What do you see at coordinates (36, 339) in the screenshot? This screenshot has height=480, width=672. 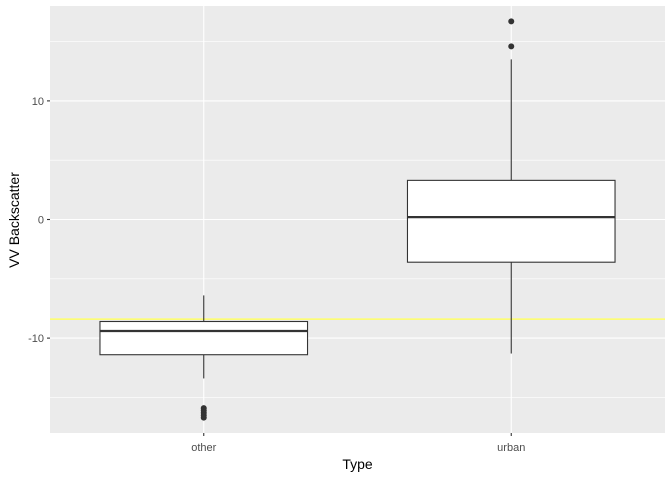 I see `y-tick-label: -10` at bounding box center [36, 339].